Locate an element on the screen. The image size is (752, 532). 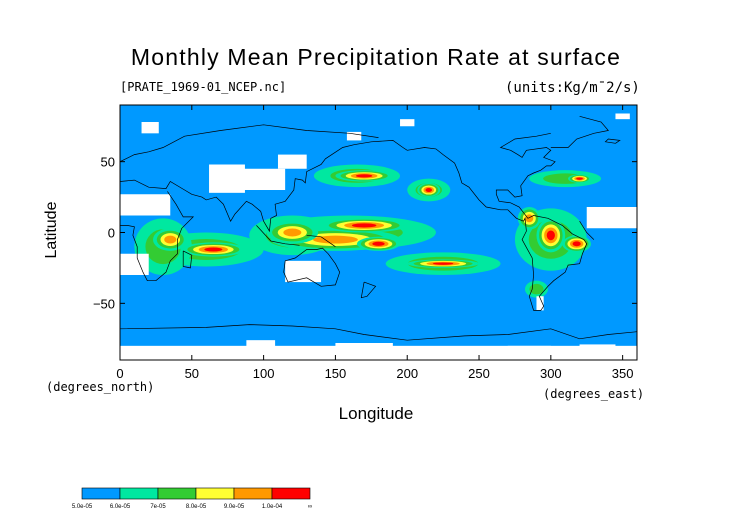
file-label: [PRATE_1969-01_NCEP.nc] is located at coordinates (203, 87).